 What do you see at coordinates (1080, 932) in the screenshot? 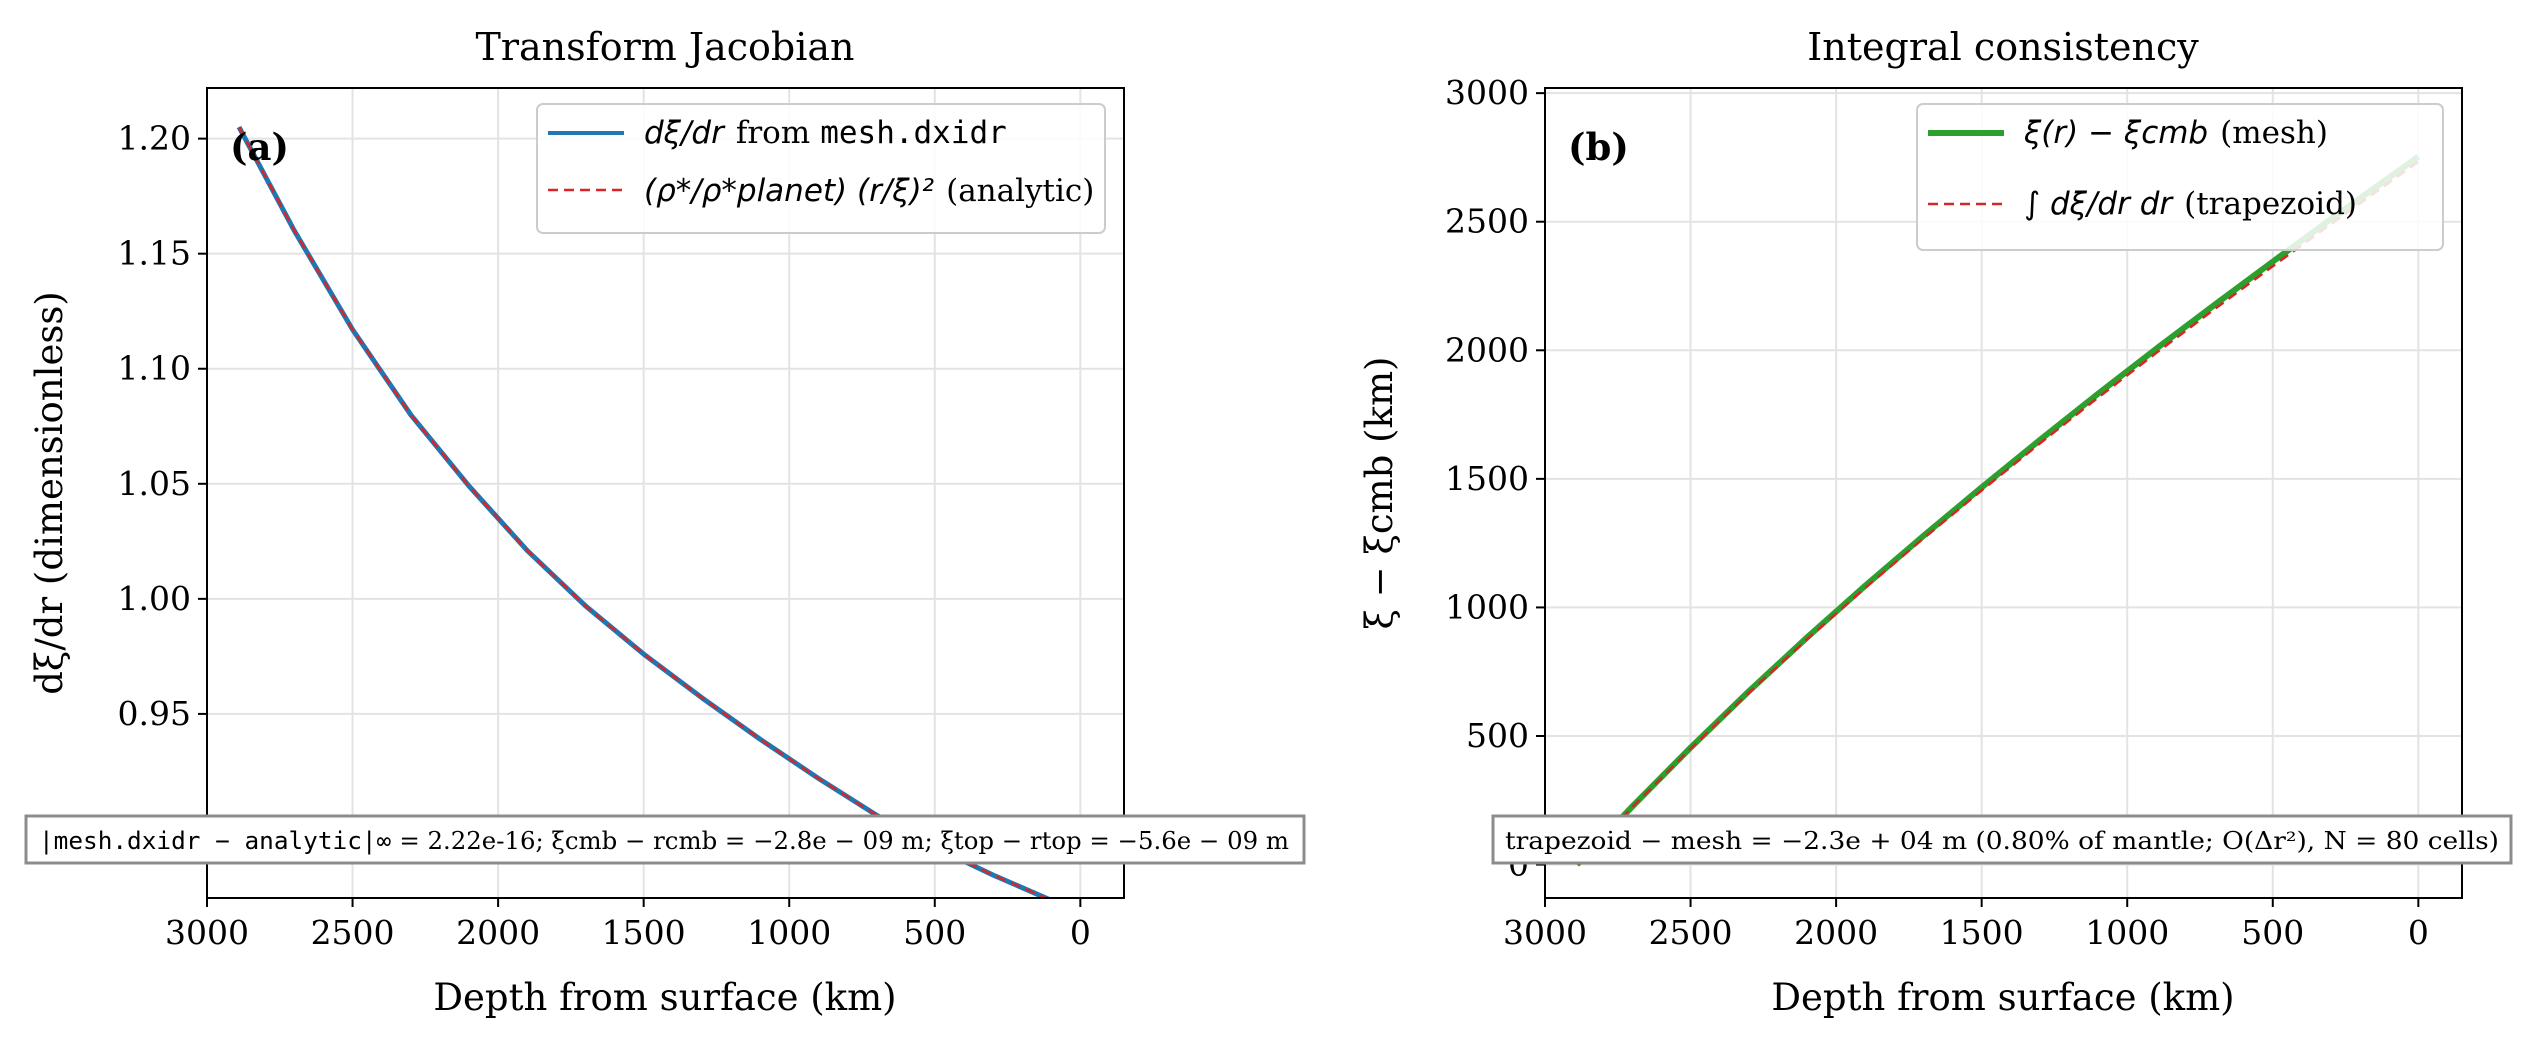
I see `a-x-tick-label: 0` at bounding box center [1080, 932].